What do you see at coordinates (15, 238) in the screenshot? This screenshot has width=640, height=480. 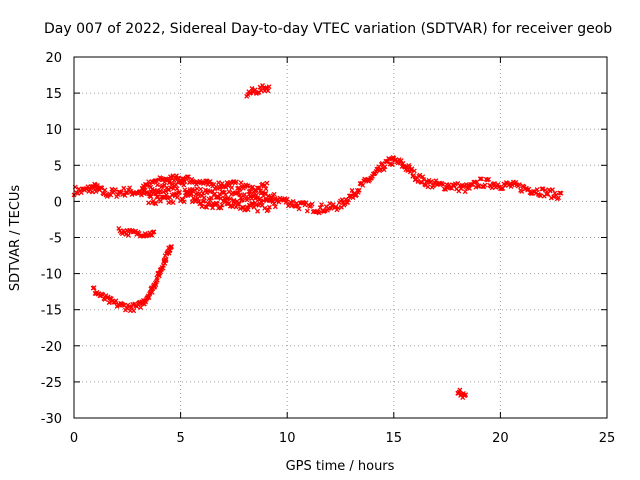 I see `y-axis-label: SDTVAR / TECUs` at bounding box center [15, 238].